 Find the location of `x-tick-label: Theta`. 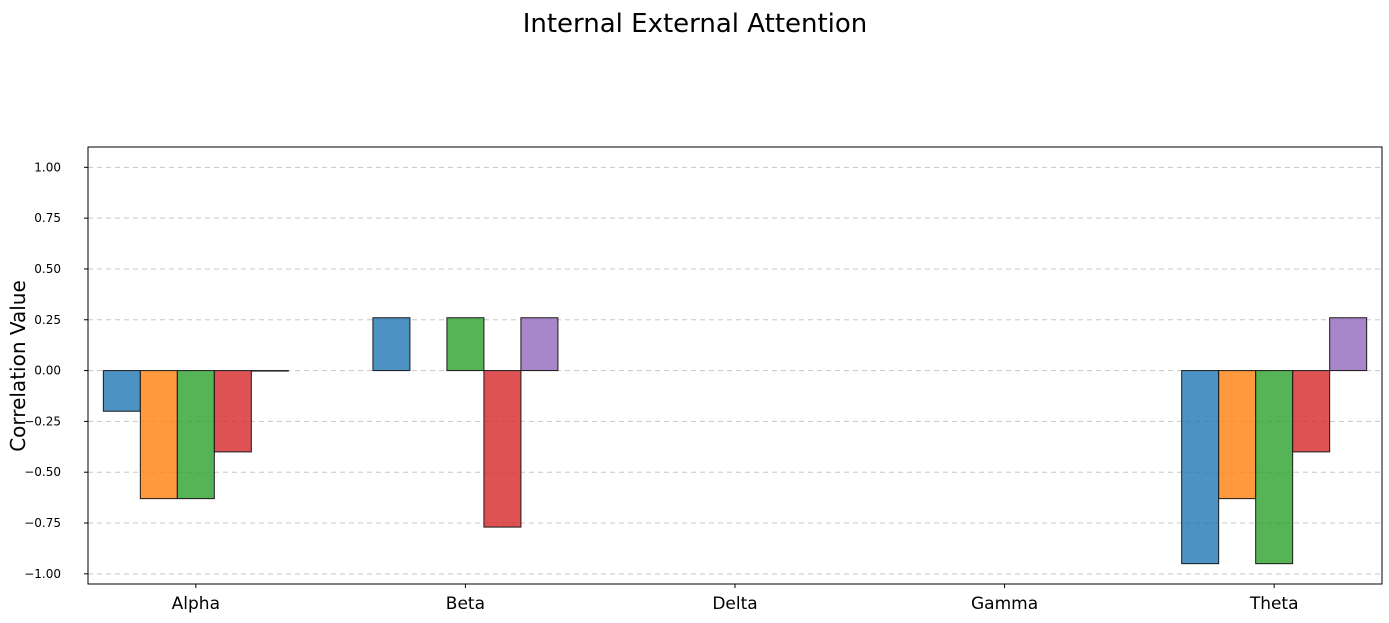

x-tick-label: Theta is located at coordinates (1274, 604).